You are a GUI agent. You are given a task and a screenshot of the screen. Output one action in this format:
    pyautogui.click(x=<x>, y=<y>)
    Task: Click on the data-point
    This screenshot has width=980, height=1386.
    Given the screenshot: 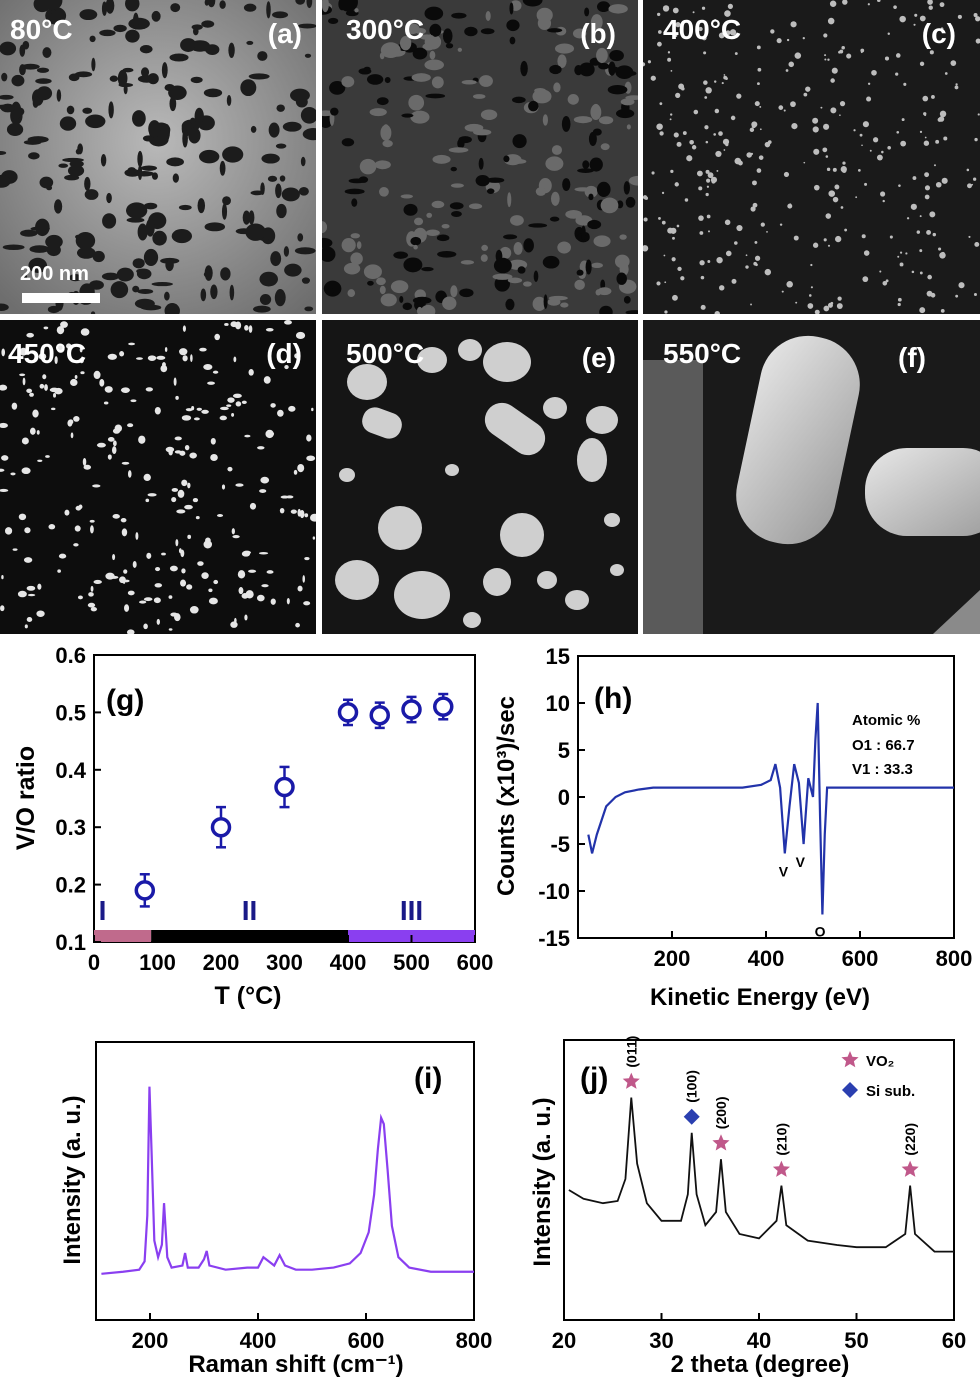 What is the action you would take?
    pyautogui.click(x=348, y=712)
    